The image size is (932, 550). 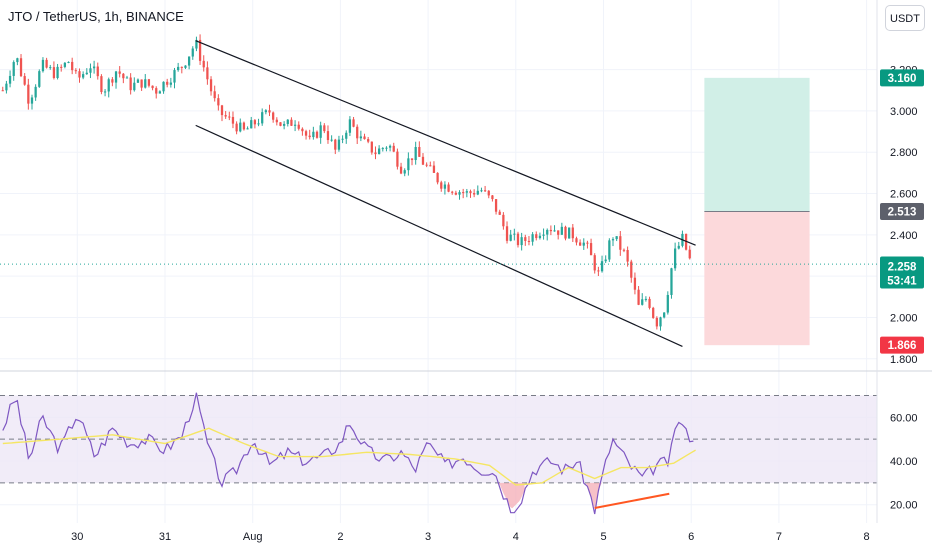 I want to click on time-tick-label: 30, so click(x=77, y=537).